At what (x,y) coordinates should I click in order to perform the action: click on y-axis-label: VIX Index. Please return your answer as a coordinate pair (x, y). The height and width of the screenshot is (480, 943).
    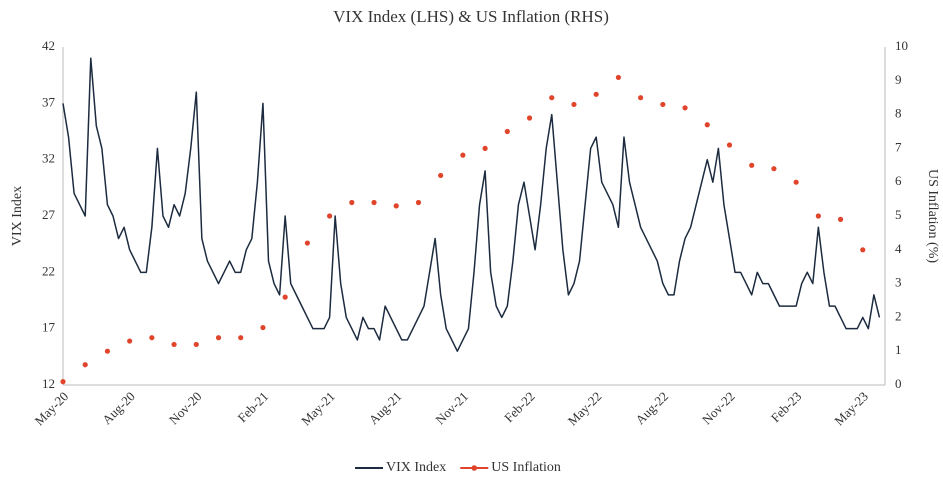
    Looking at the image, I should click on (17, 216).